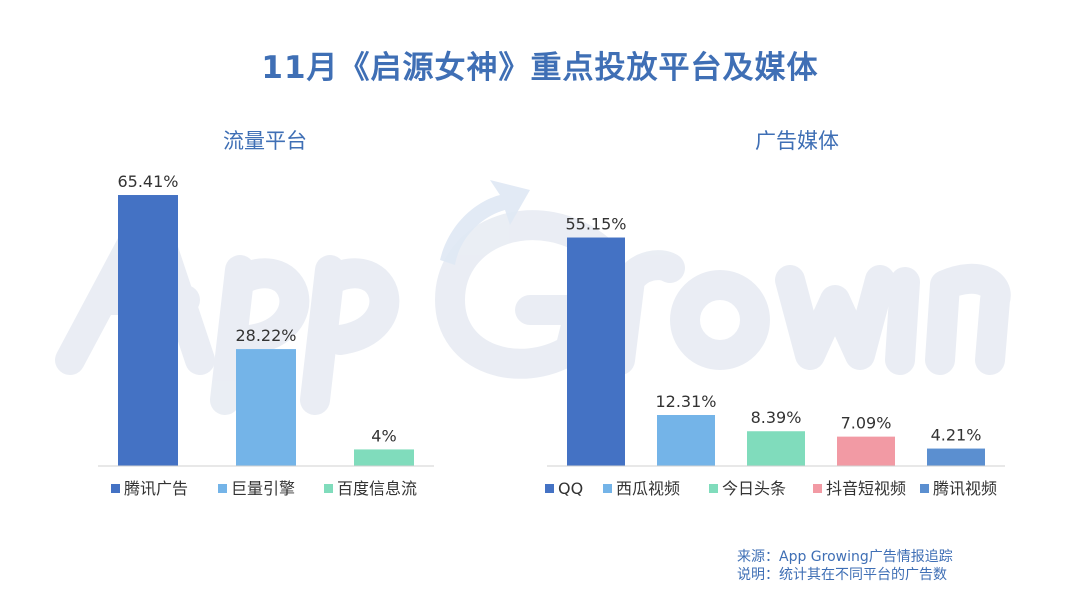 The width and height of the screenshot is (1080, 608). I want to click on footer: 来源：App Growing广告情报追踪 说明：统计其在不同平台的广告数, so click(845, 566).